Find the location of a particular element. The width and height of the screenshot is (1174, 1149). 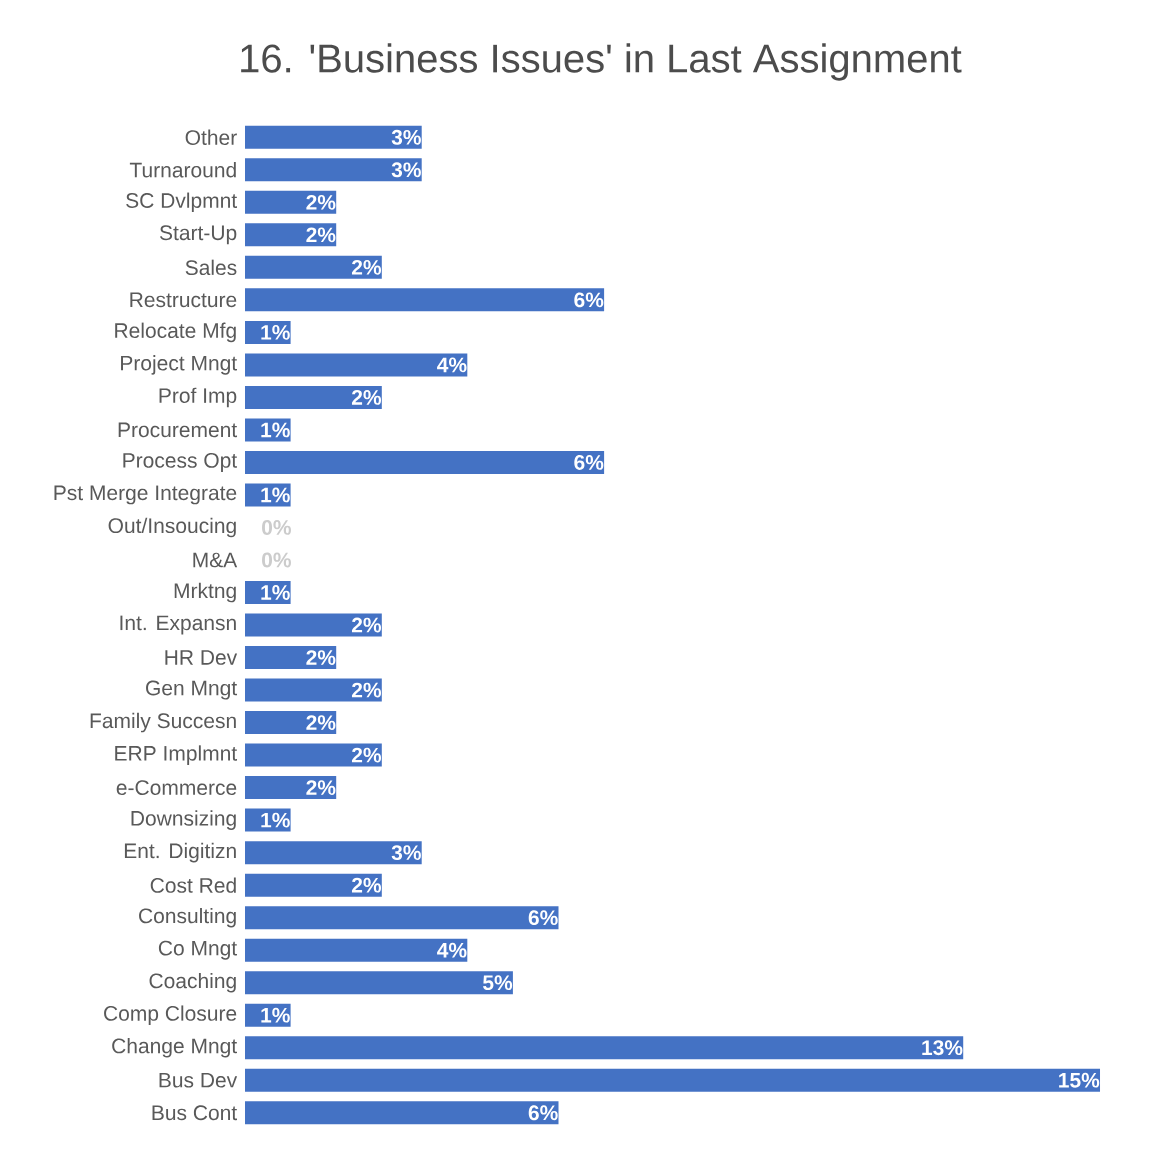

y-tick-label: Restructure is located at coordinates (183, 300).